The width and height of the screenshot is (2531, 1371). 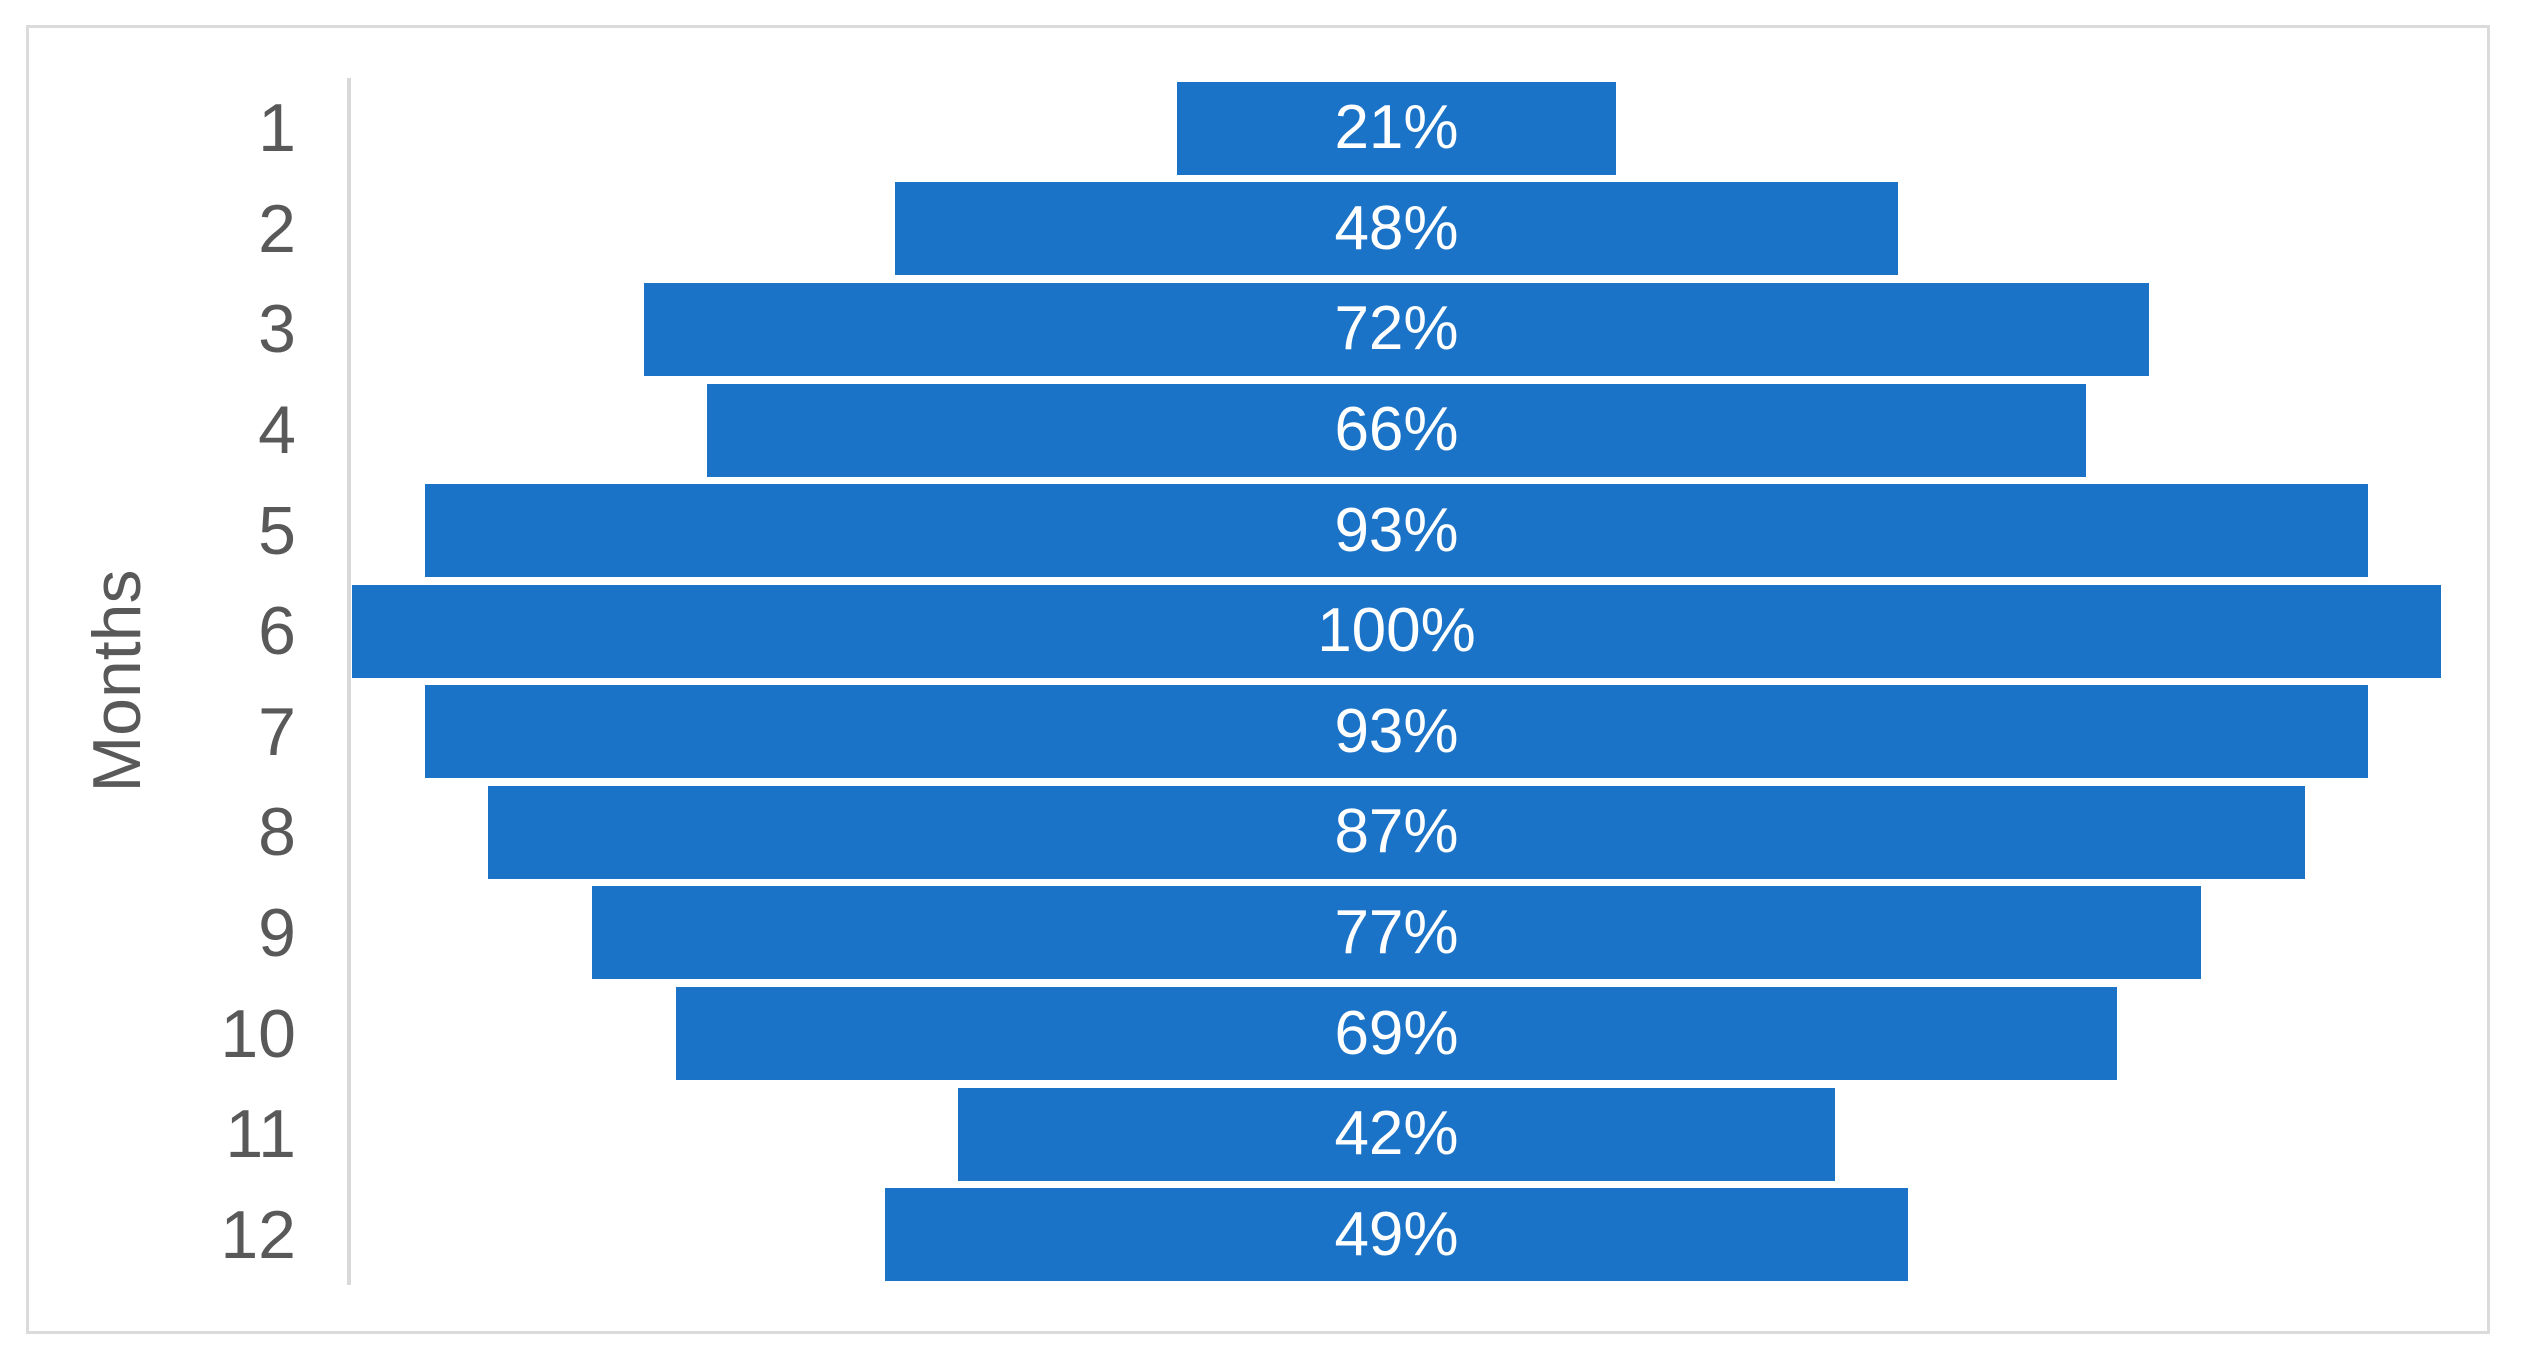 I want to click on funnel-bar: 100%, so click(x=1396, y=631).